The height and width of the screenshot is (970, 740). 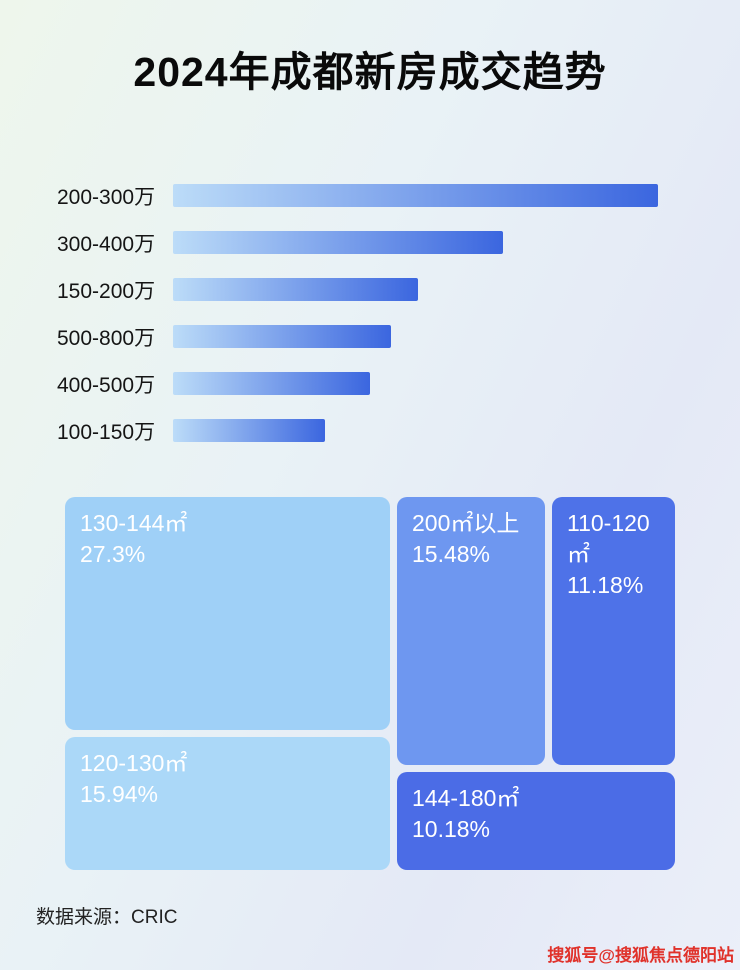 What do you see at coordinates (608, 539) in the screenshot?
I see `treemap-block-label: 110-120㎡` at bounding box center [608, 539].